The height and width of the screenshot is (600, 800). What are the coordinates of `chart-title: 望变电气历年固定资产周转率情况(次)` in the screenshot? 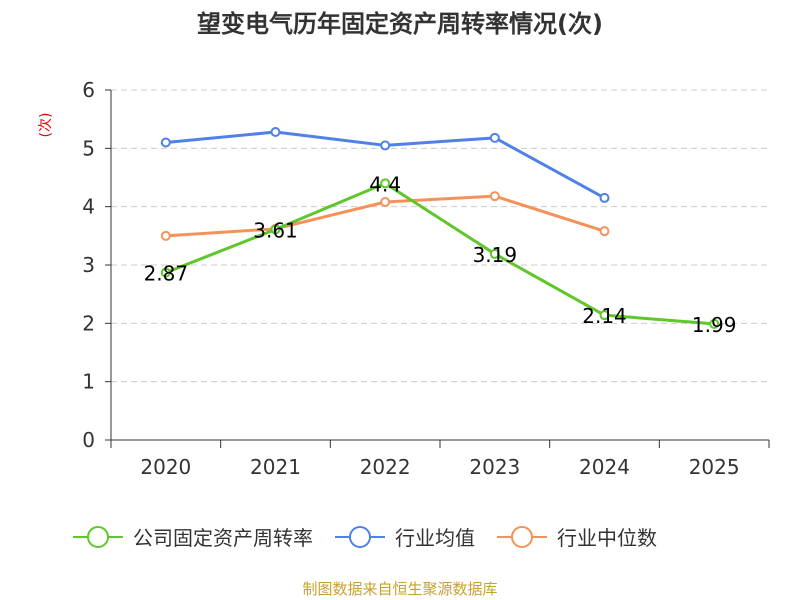 It's located at (400, 24).